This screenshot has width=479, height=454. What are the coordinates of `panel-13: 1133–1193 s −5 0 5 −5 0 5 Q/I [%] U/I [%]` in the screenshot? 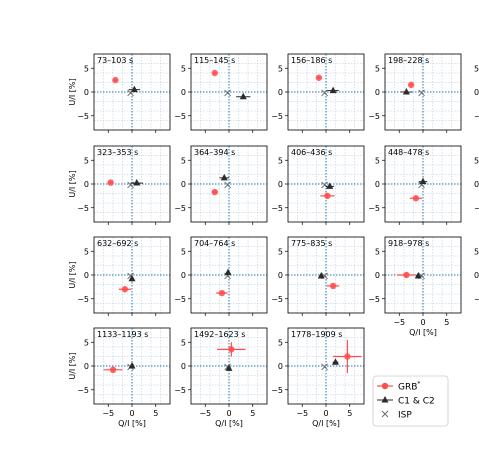 It's located at (119, 377).